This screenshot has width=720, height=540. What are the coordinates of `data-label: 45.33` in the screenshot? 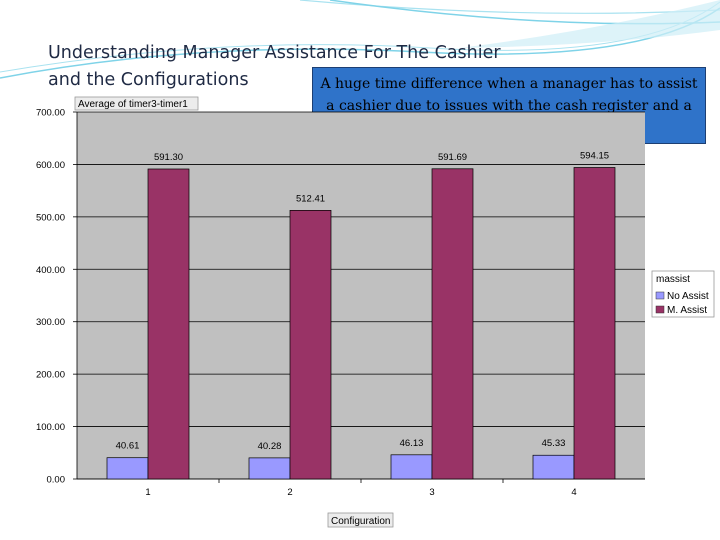 It's located at (554, 443).